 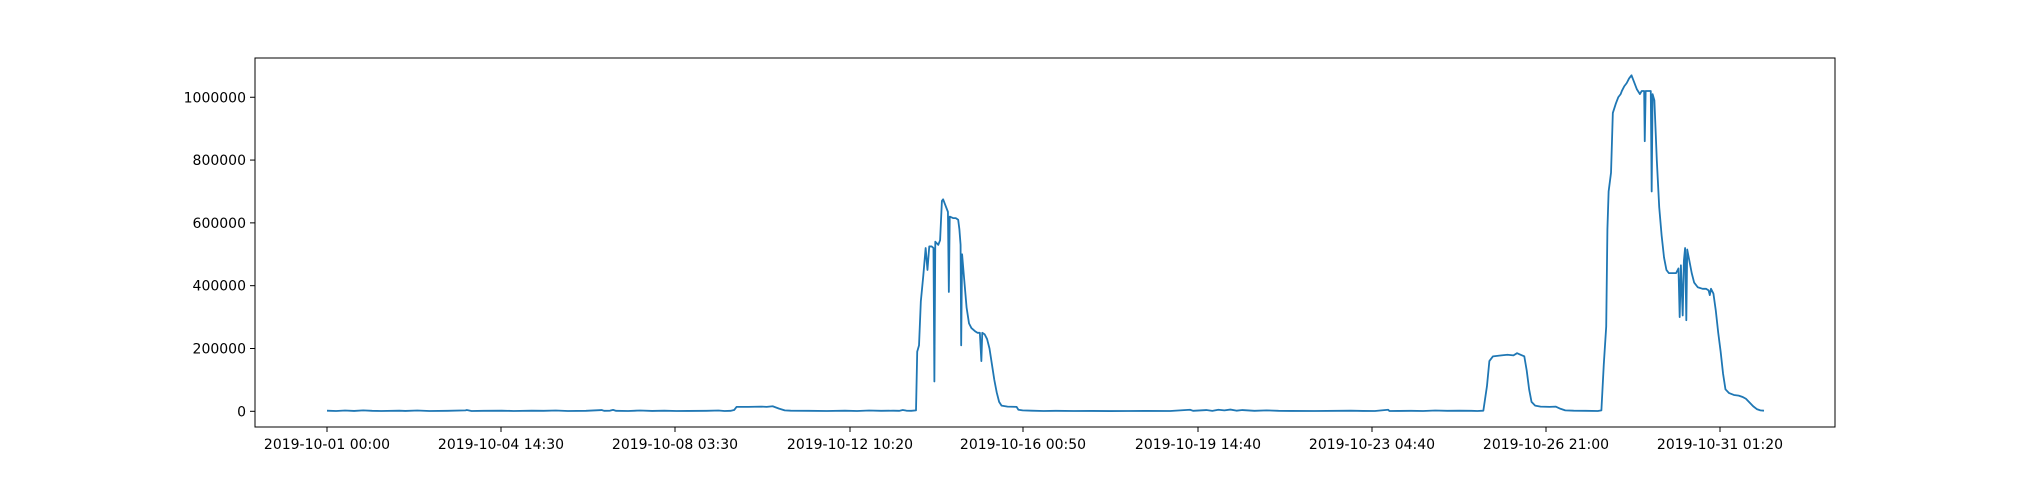 What do you see at coordinates (241, 412) in the screenshot?
I see `y-tick-label: 0` at bounding box center [241, 412].